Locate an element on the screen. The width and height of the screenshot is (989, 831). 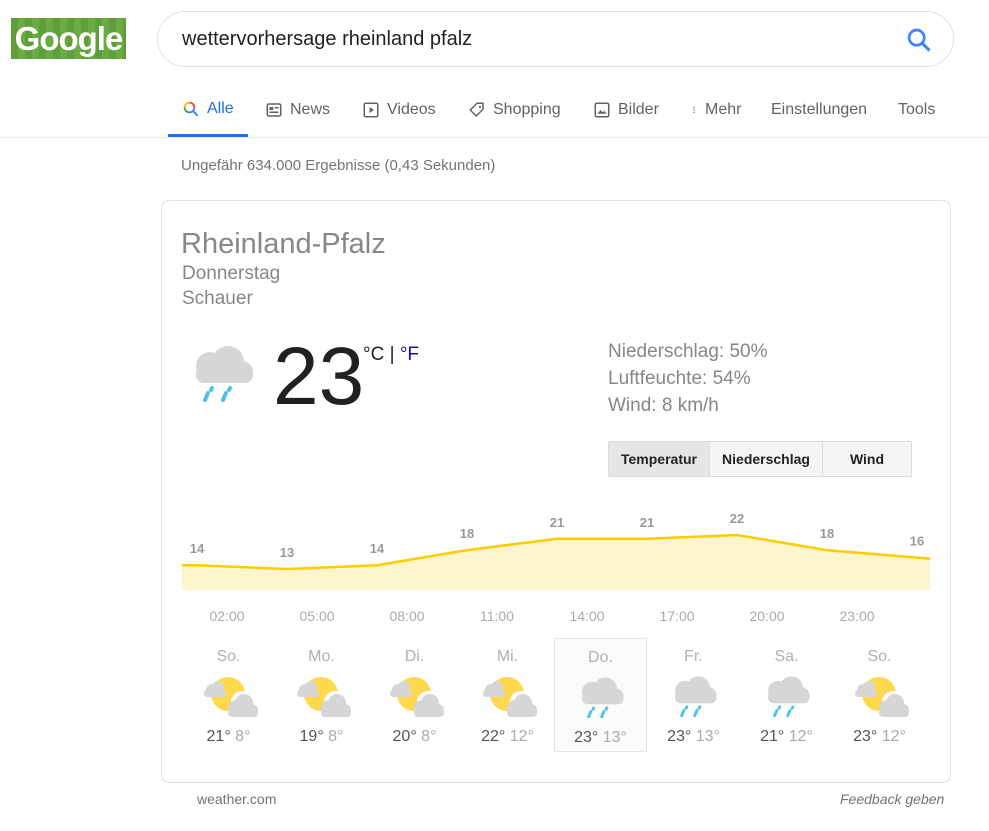
more-vert-icon is located at coordinates (694, 110).